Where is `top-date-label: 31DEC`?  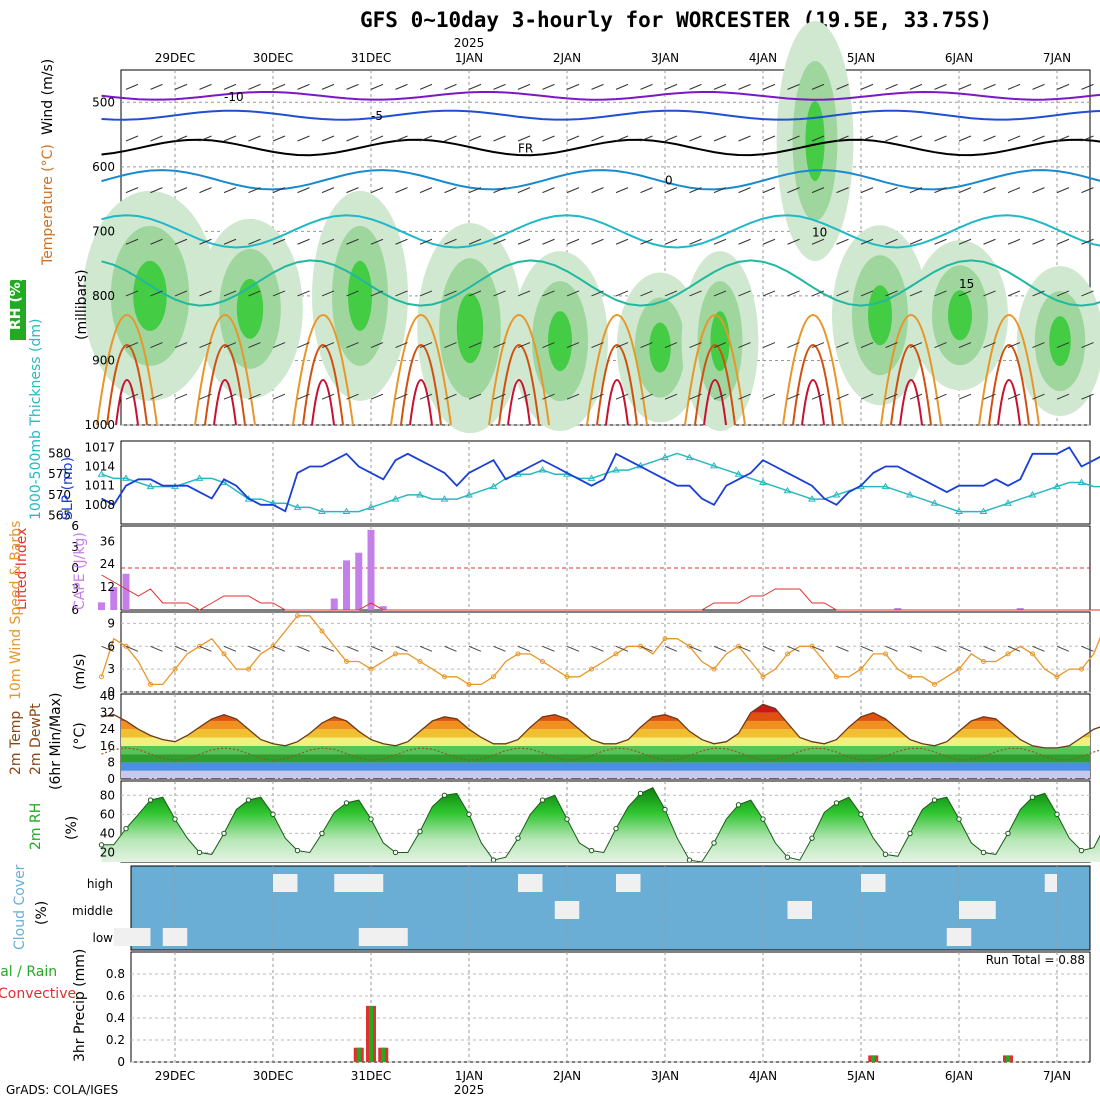
top-date-label: 31DEC is located at coordinates (371, 58).